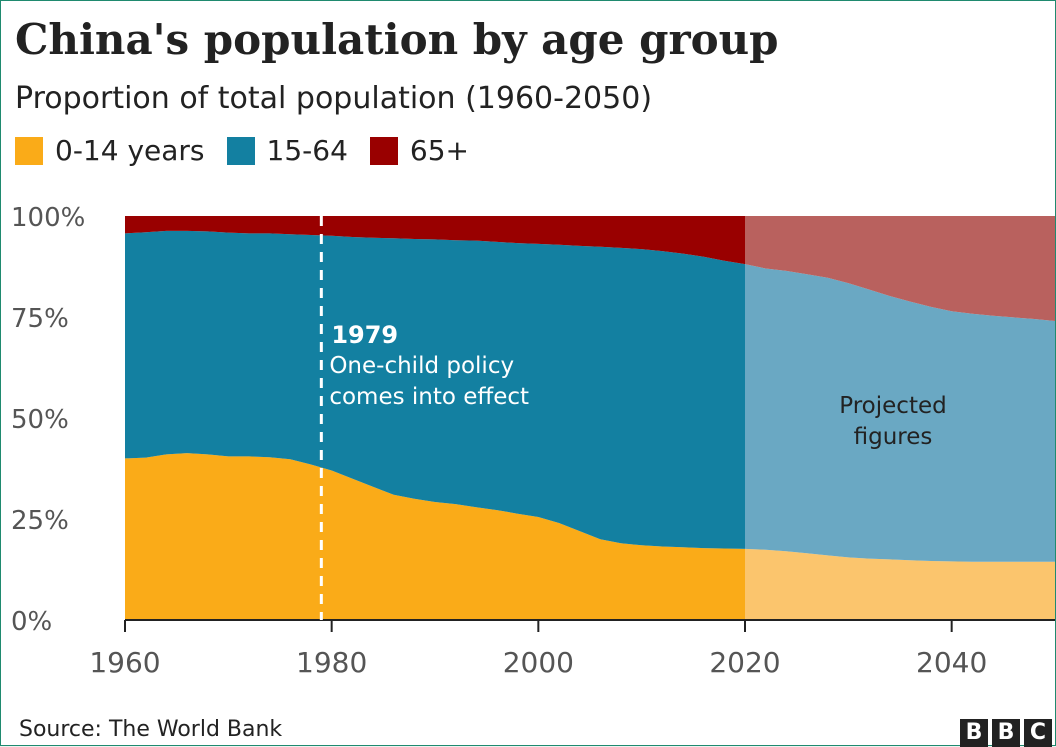 The height and width of the screenshot is (747, 1056). I want to click on legend-item-15-64: 15-64, so click(287, 150).